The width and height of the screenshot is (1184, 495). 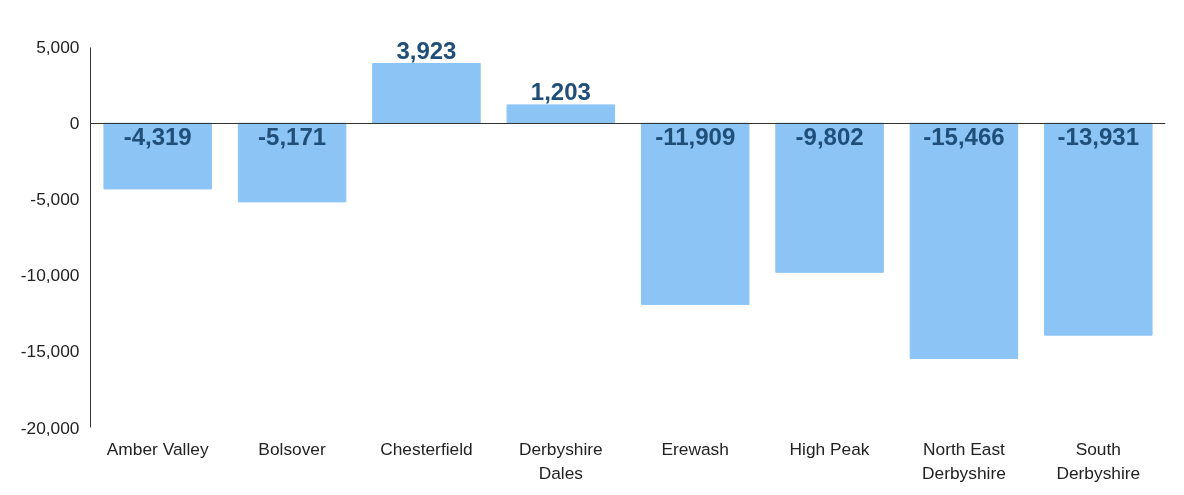 What do you see at coordinates (964, 136) in the screenshot?
I see `data-label: -15,466` at bounding box center [964, 136].